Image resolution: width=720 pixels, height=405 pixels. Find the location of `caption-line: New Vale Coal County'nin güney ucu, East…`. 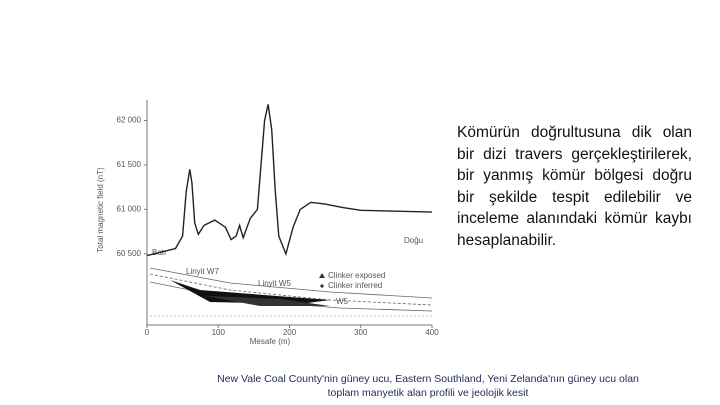

caption-line: New Vale Coal County'nin güney ucu, East… is located at coordinates (428, 379).